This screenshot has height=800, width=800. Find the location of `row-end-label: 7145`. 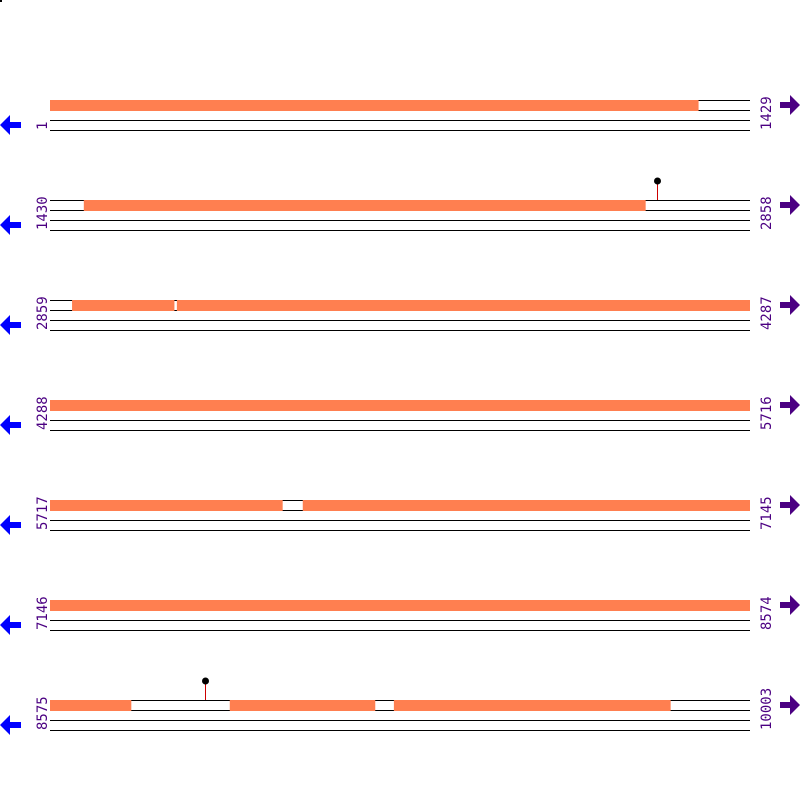

row-end-label: 7145 is located at coordinates (767, 513).